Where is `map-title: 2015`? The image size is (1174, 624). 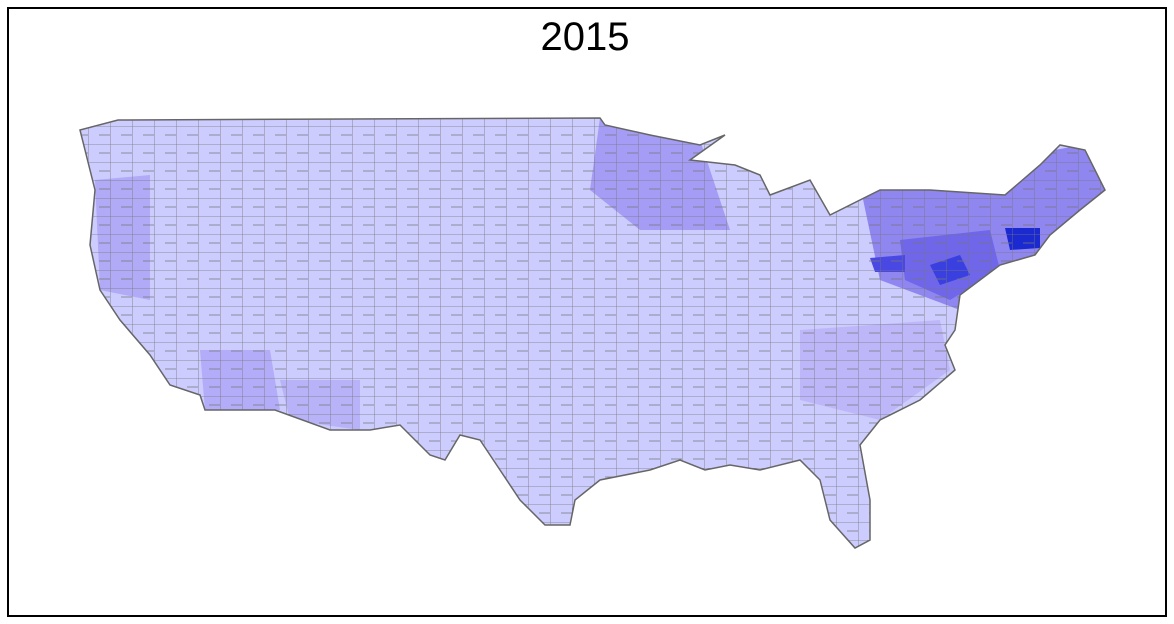
map-title: 2015 is located at coordinates (585, 37).